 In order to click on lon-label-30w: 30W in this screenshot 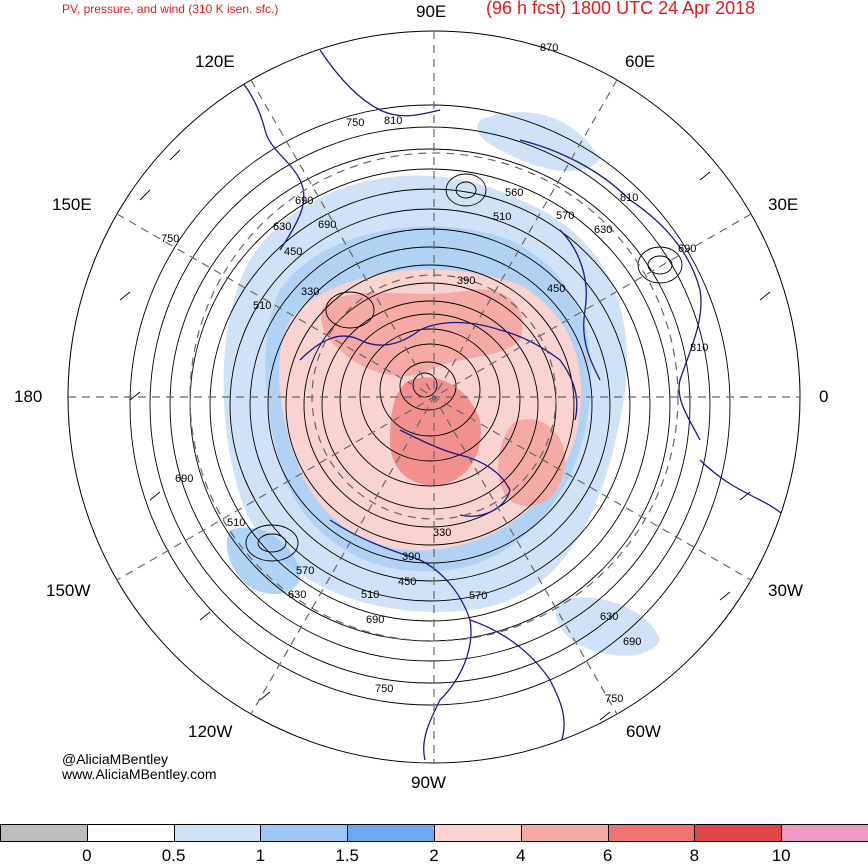, I will do `click(785, 590)`.